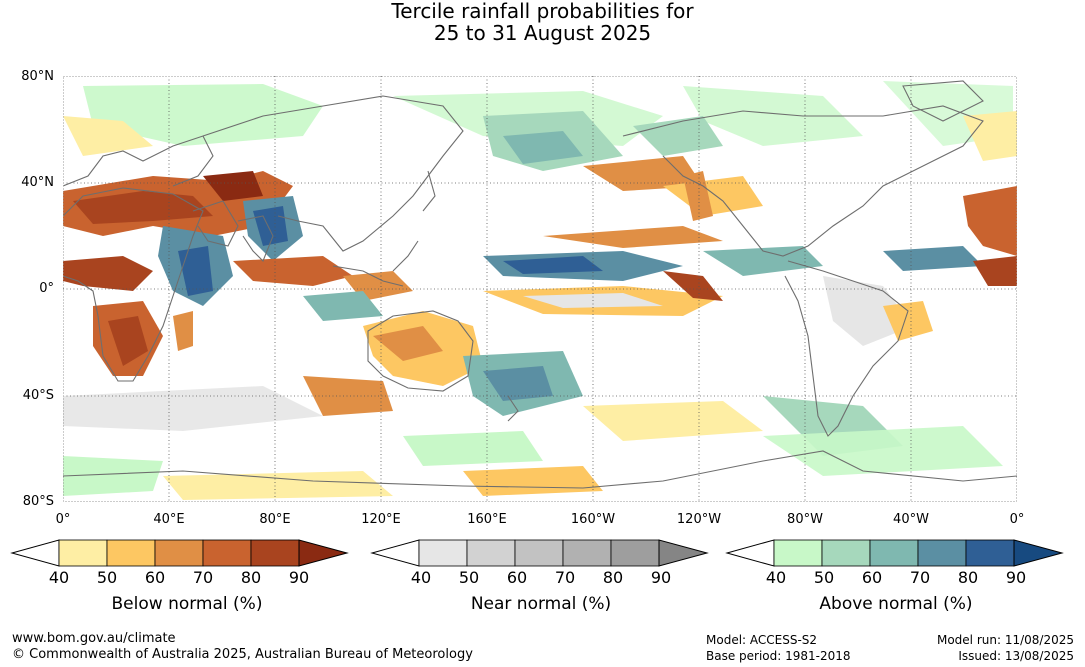  What do you see at coordinates (381, 519) in the screenshot?
I see `lon-label-120e: 120°E` at bounding box center [381, 519].